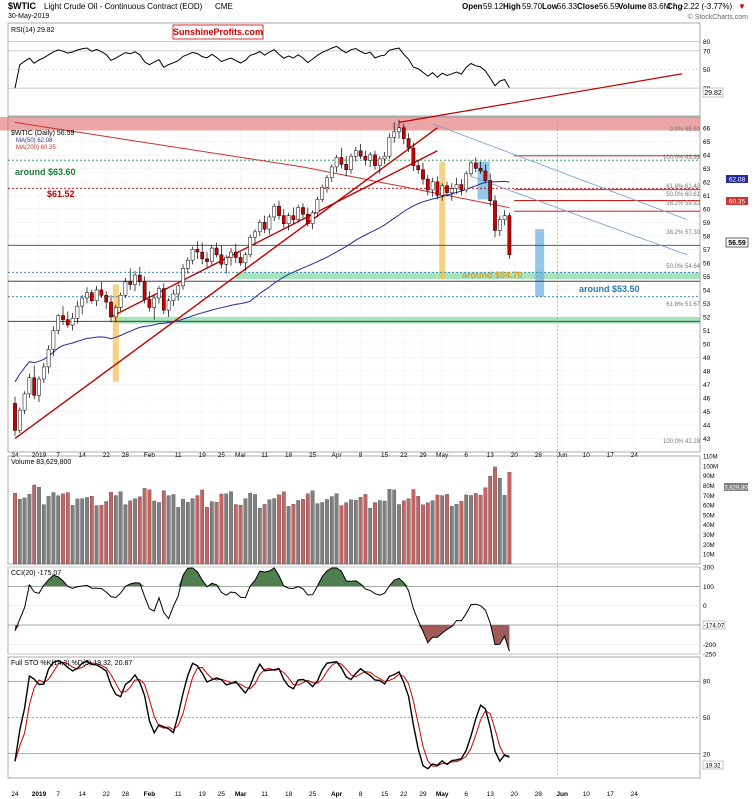 Image resolution: width=756 pixels, height=799 pixels. What do you see at coordinates (313, 794) in the screenshot?
I see `bottom-date-label: 25` at bounding box center [313, 794].